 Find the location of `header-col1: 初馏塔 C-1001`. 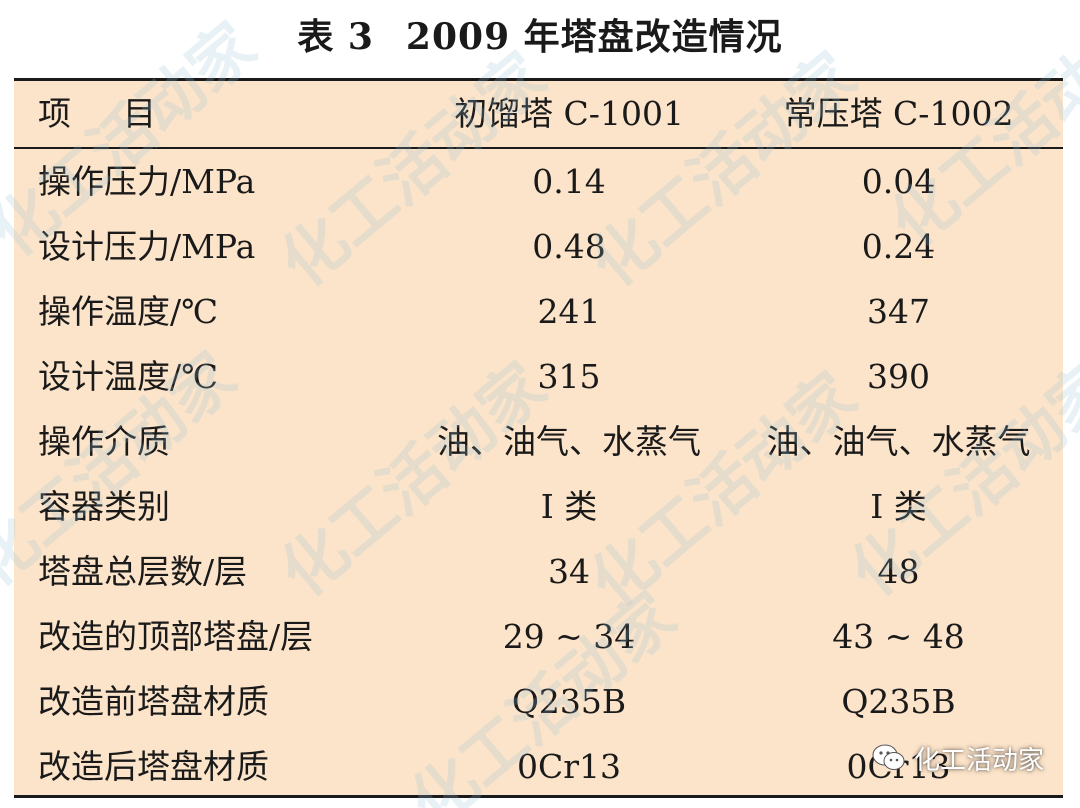

header-col1: 初馏塔 C-1001 is located at coordinates (569, 115).